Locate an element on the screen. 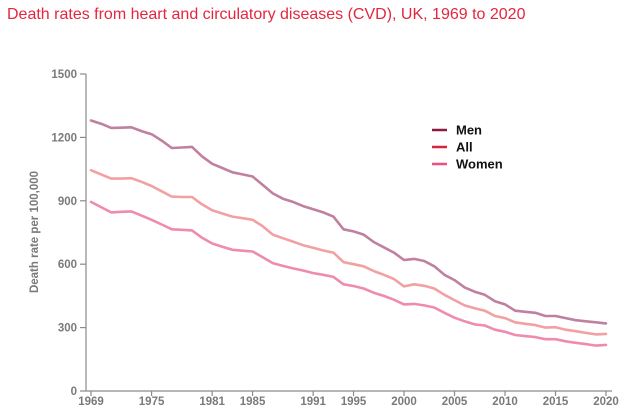 This screenshot has height=410, width=624. x-tick-label: 1969 is located at coordinates (91, 402).